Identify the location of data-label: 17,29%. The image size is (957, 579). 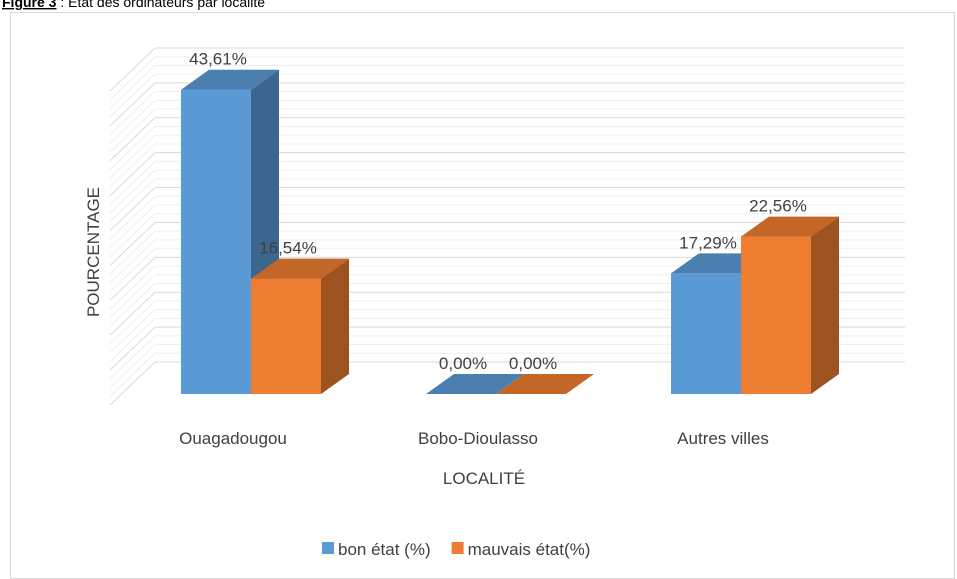
(708, 242).